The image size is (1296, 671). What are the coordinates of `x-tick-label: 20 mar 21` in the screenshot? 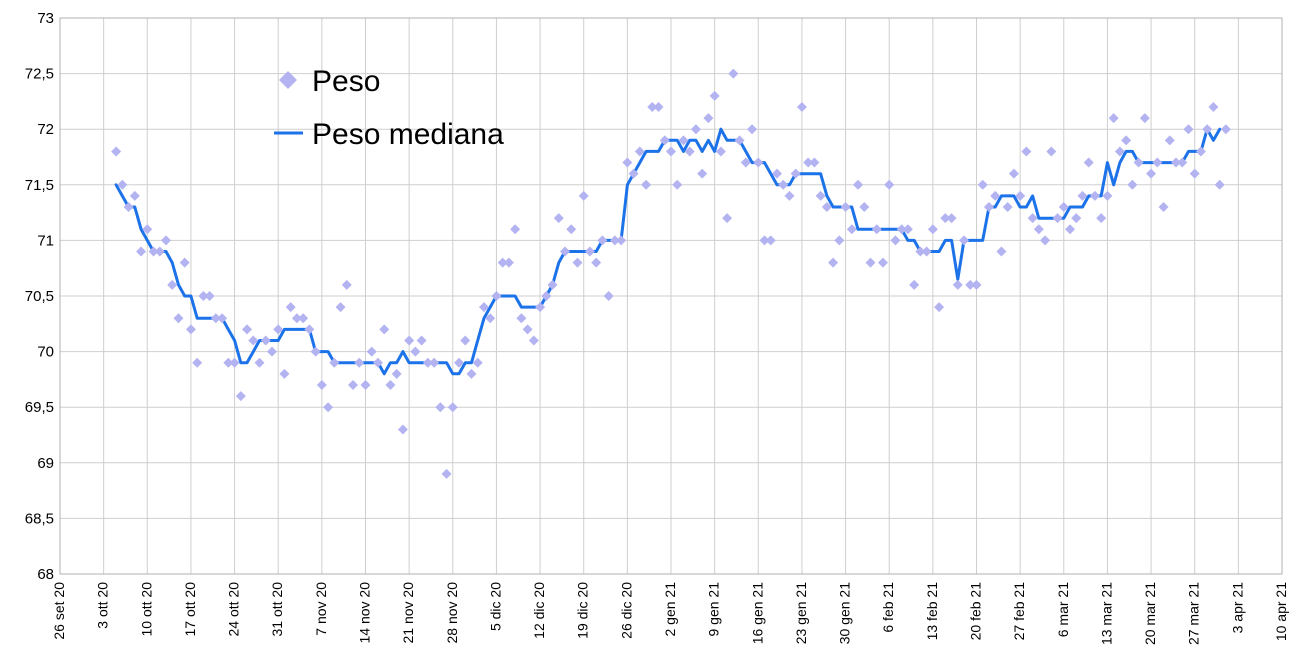 It's located at (1150, 613).